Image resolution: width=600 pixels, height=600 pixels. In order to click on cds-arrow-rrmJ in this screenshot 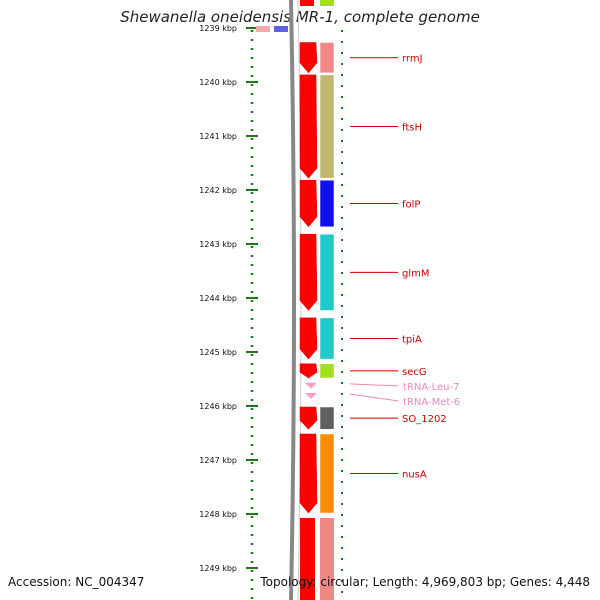, I will do `click(308, 58)`.